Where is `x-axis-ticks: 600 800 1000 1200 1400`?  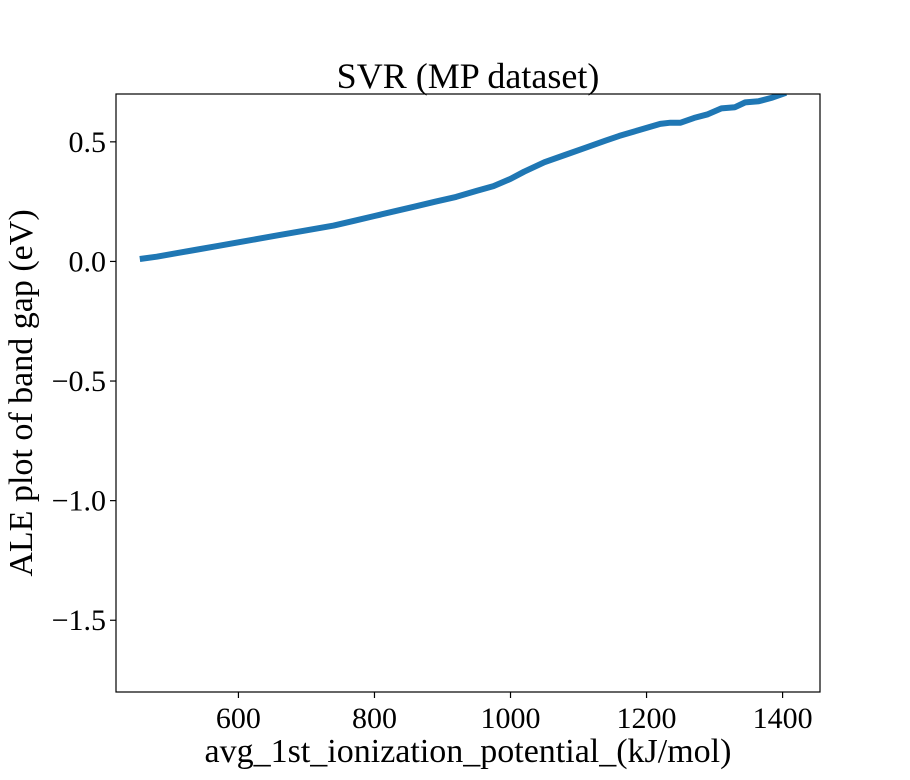
x-axis-ticks: 600 800 1000 1200 1400 is located at coordinates (514, 713).